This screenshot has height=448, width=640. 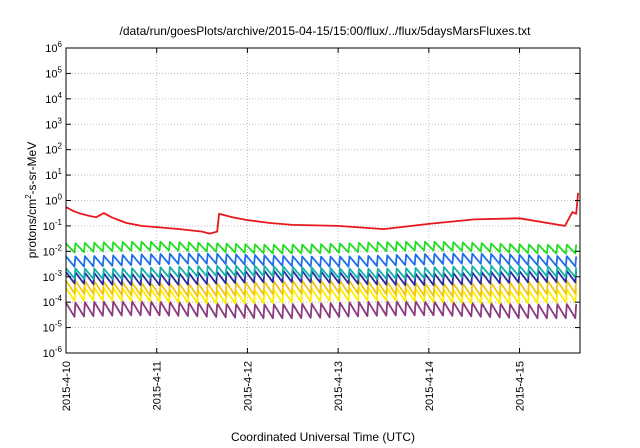 I want to click on x-tick-label: 2015-4-13, so click(x=339, y=386).